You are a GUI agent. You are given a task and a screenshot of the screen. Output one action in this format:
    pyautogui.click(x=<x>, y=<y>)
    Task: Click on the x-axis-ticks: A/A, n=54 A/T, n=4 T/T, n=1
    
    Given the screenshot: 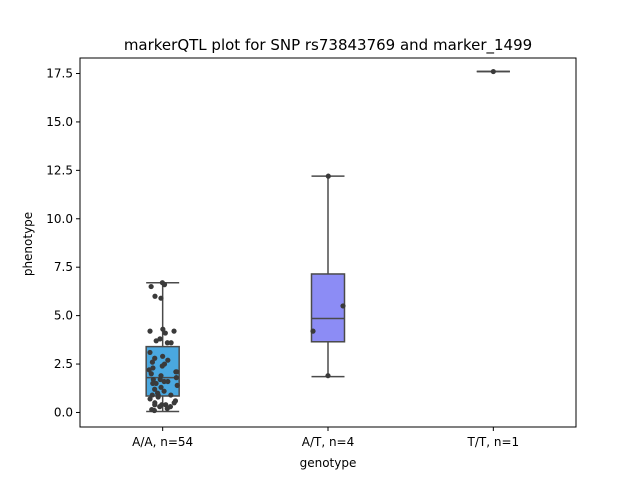 What is the action you would take?
    pyautogui.click(x=325, y=438)
    